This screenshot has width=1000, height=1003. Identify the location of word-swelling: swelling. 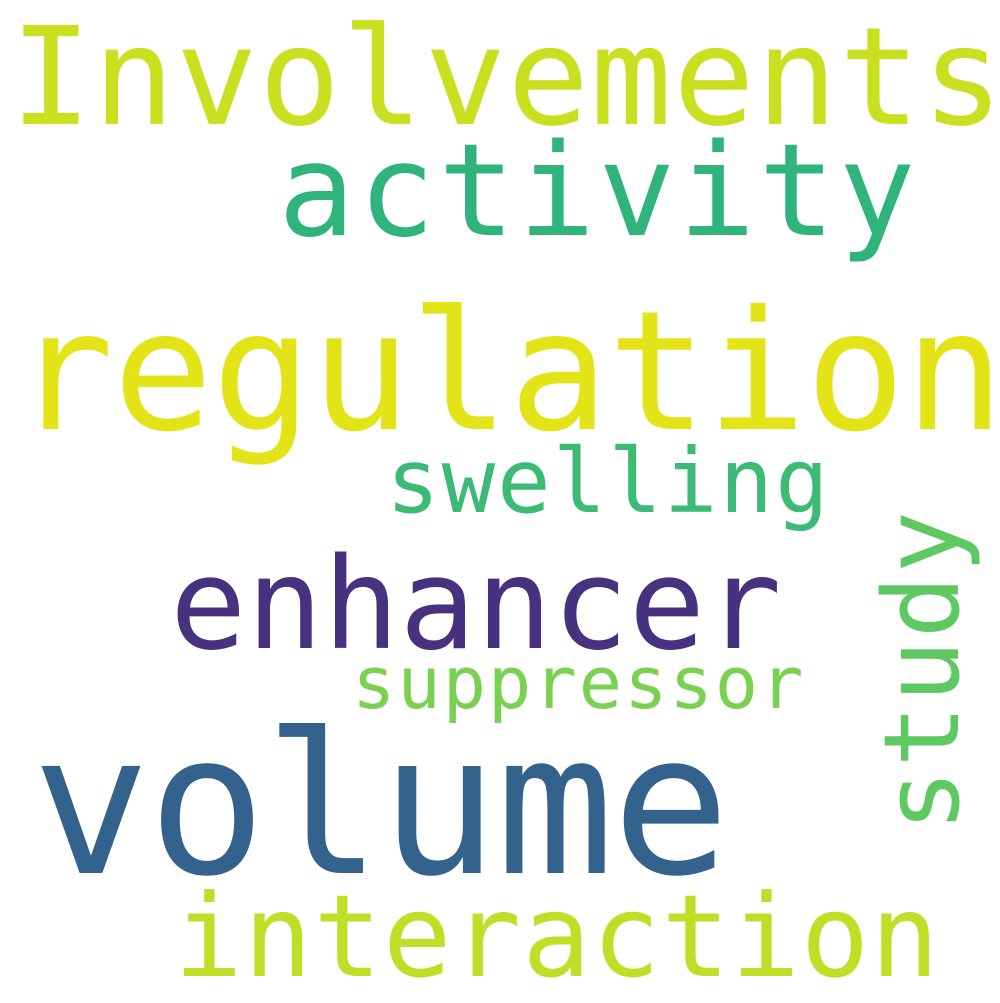
(608, 481).